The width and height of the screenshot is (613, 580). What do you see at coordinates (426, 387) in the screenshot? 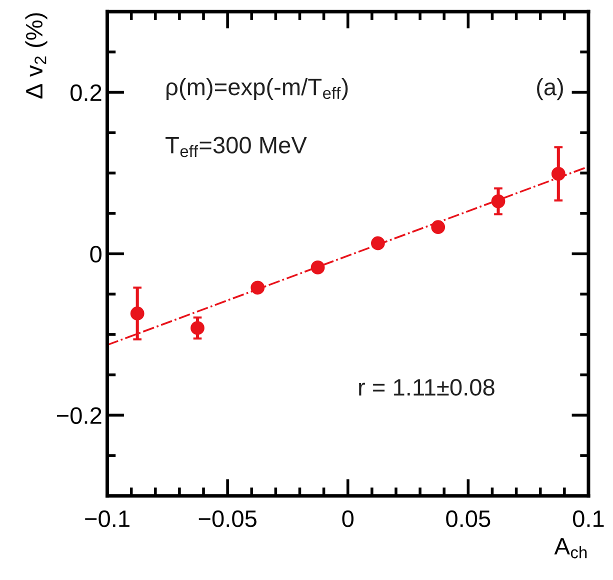
I see `annotation: r = 1.11±0.08` at bounding box center [426, 387].